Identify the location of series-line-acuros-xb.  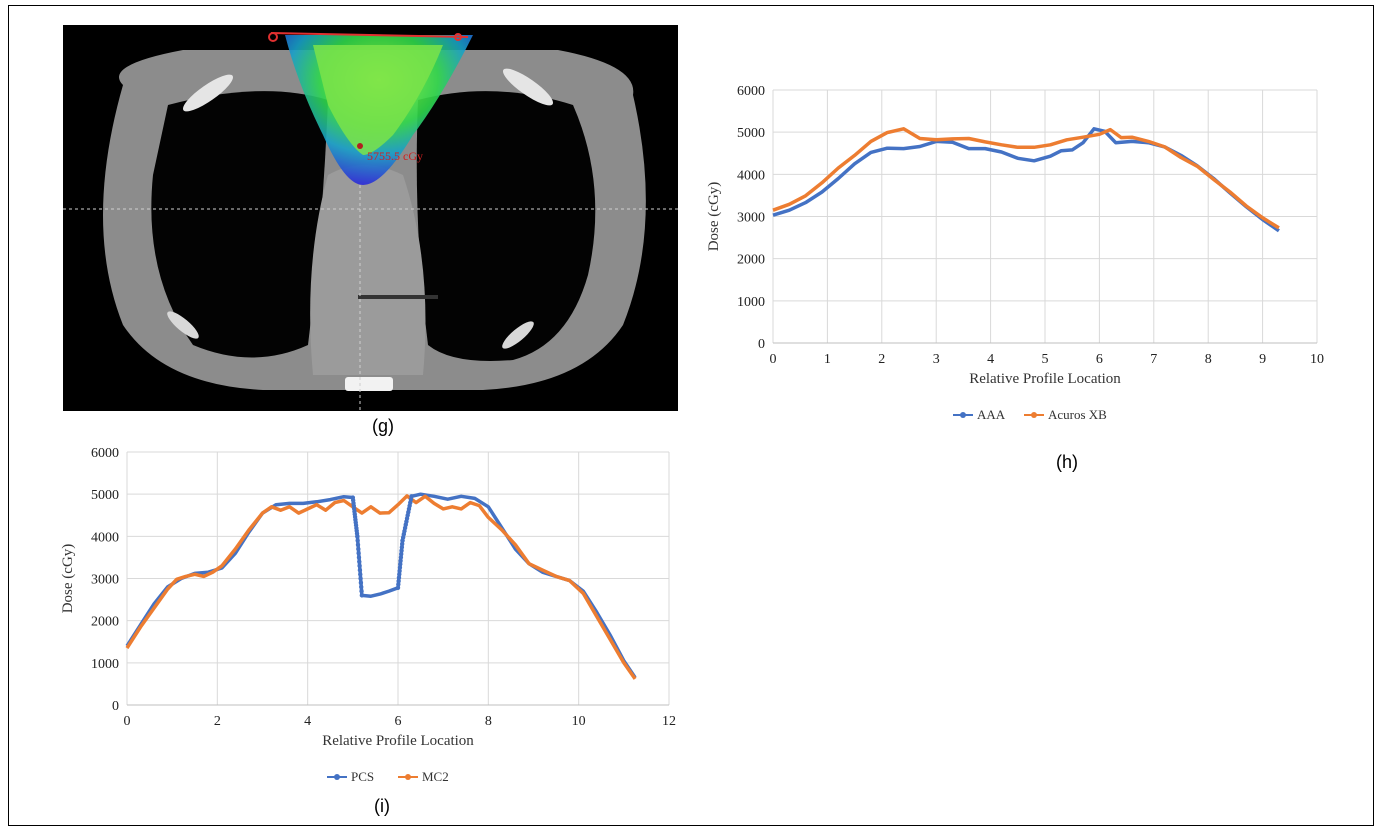
(1026, 178).